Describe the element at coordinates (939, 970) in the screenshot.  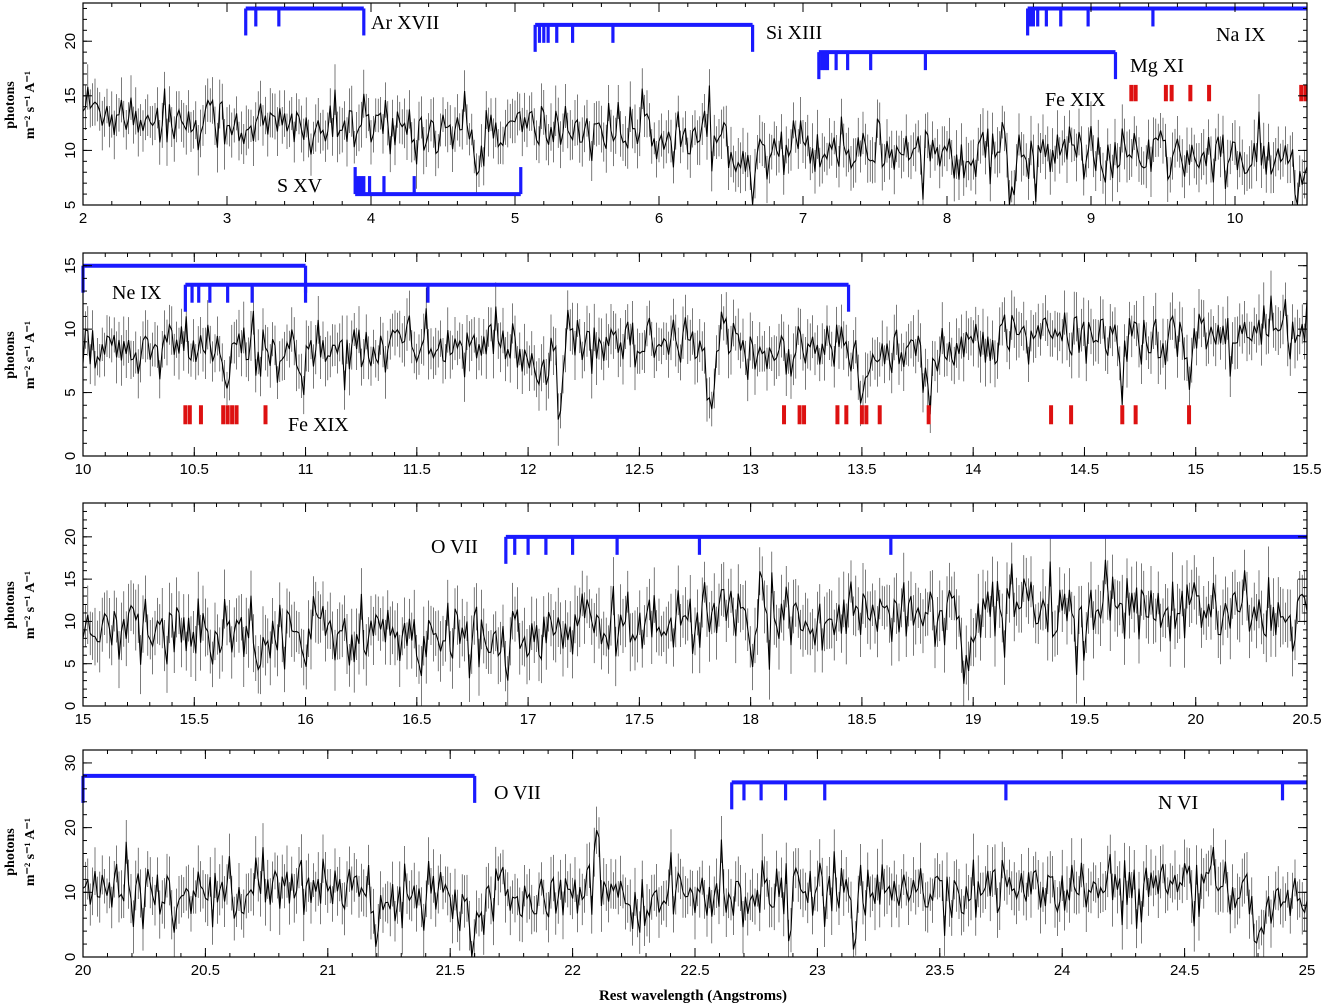
I see `x-tick-label: 23.5` at that location.